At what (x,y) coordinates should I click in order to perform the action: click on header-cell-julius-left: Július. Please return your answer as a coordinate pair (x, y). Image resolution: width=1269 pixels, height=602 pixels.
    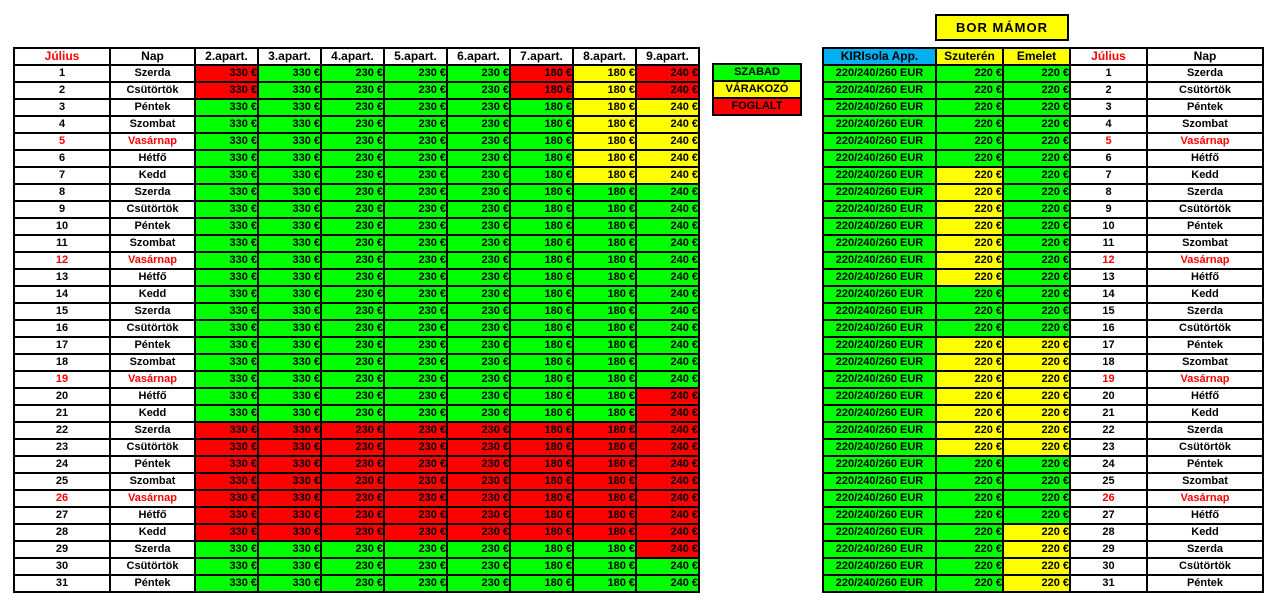
    Looking at the image, I should click on (62, 56).